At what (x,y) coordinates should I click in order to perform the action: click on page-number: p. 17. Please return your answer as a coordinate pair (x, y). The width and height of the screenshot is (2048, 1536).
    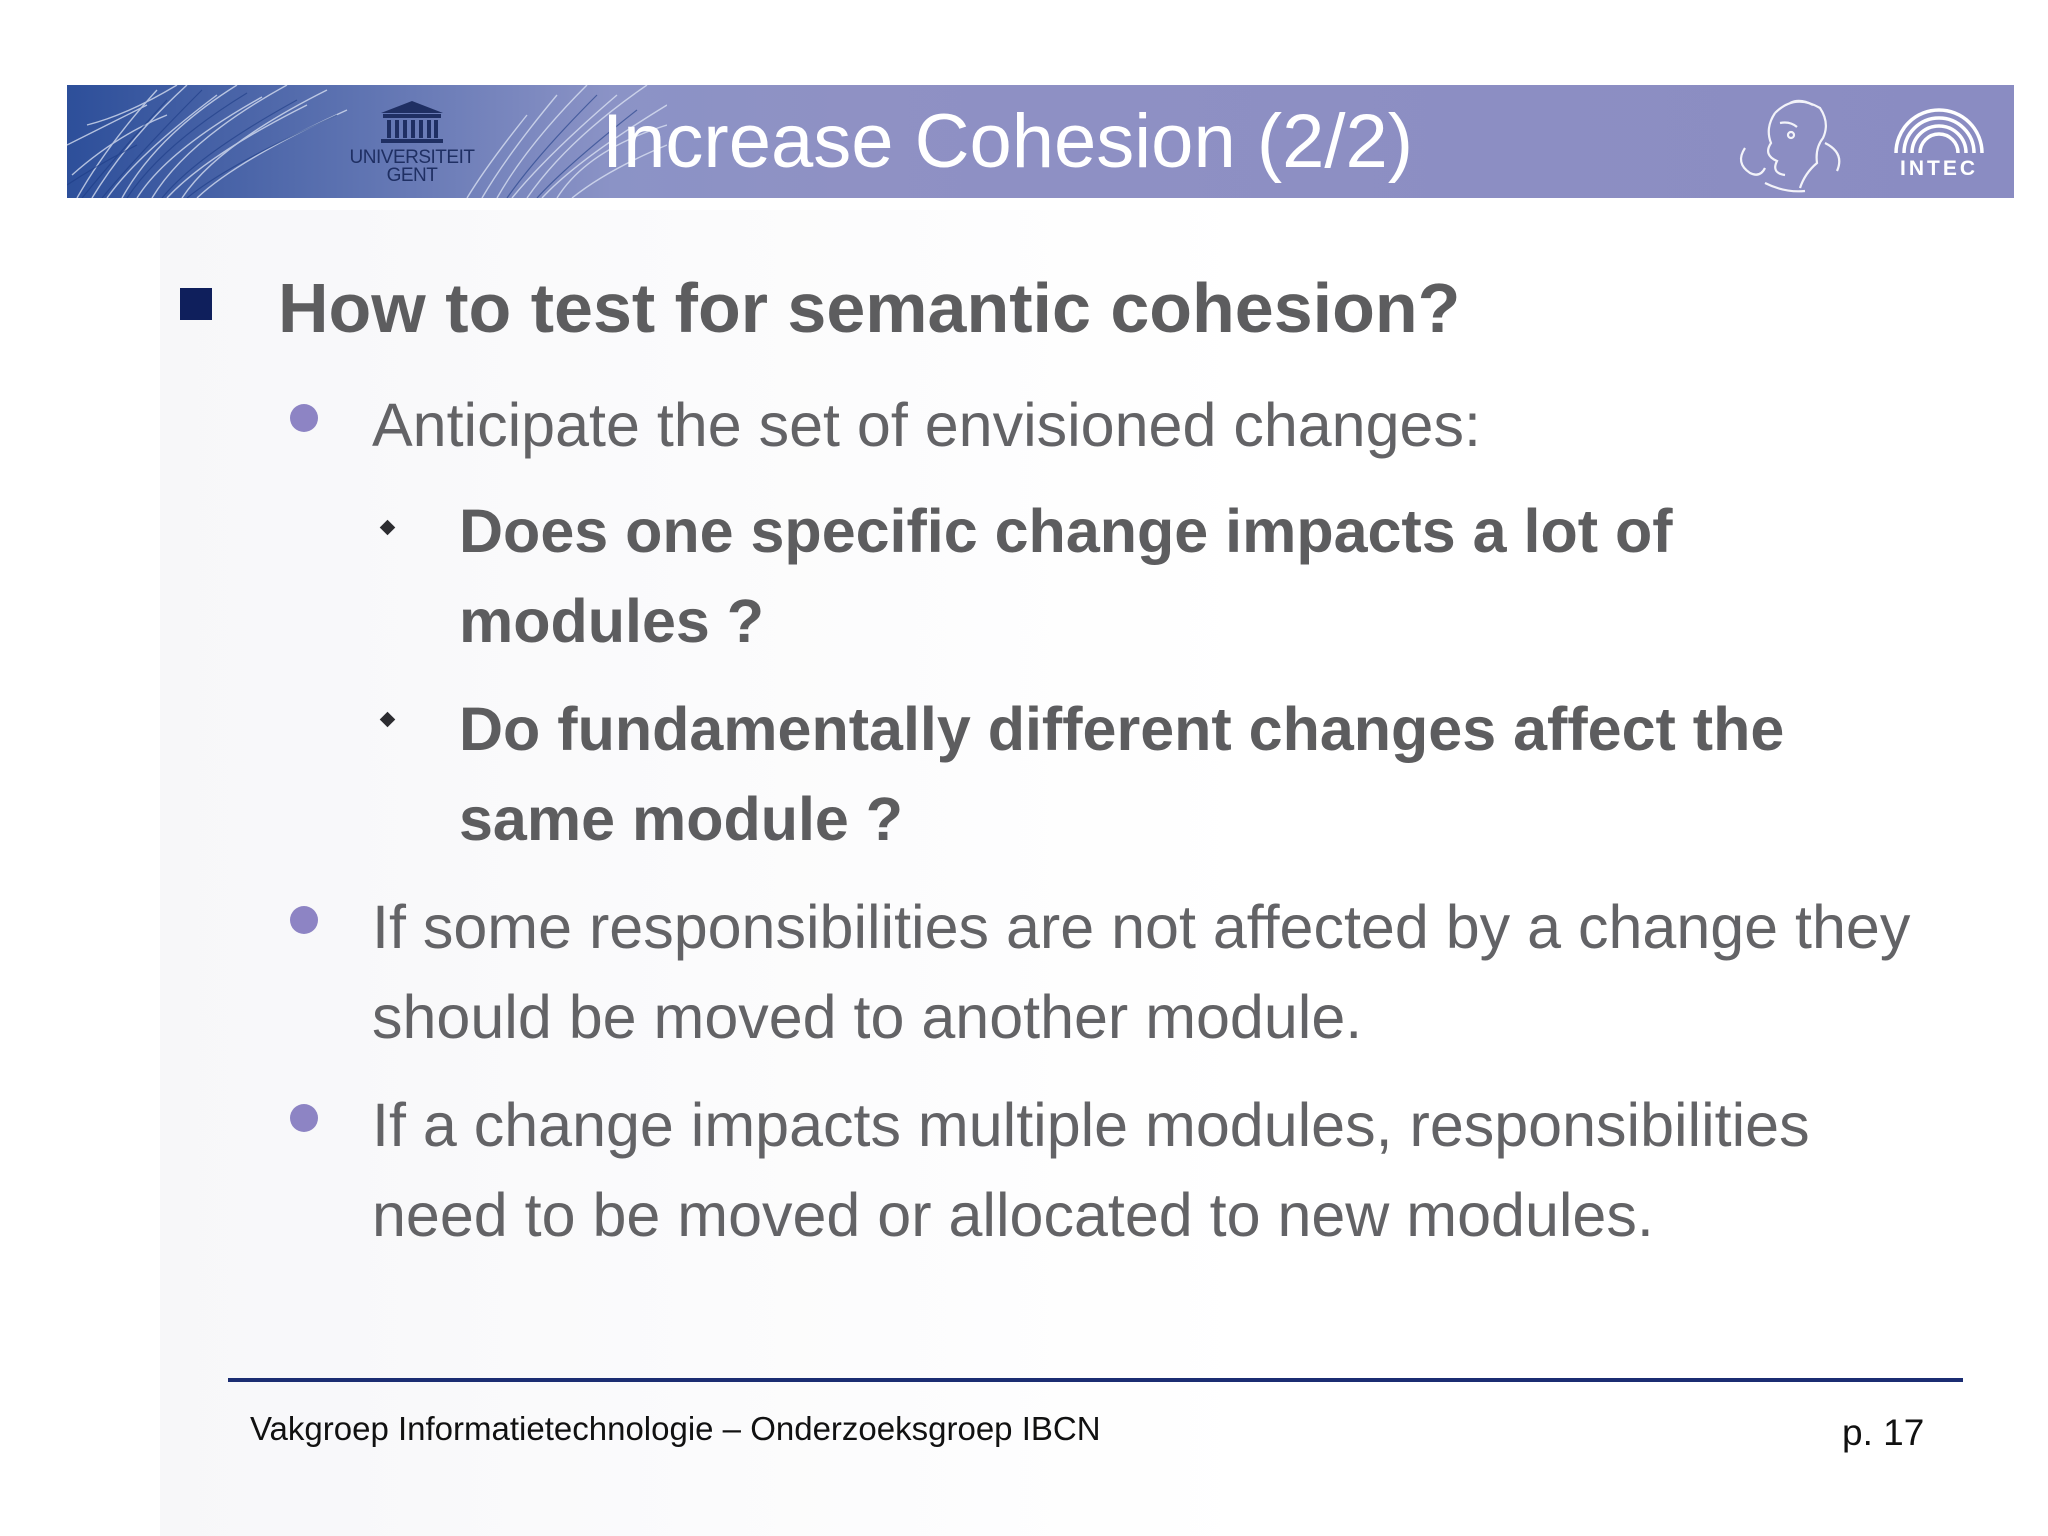
    Looking at the image, I should click on (1883, 1432).